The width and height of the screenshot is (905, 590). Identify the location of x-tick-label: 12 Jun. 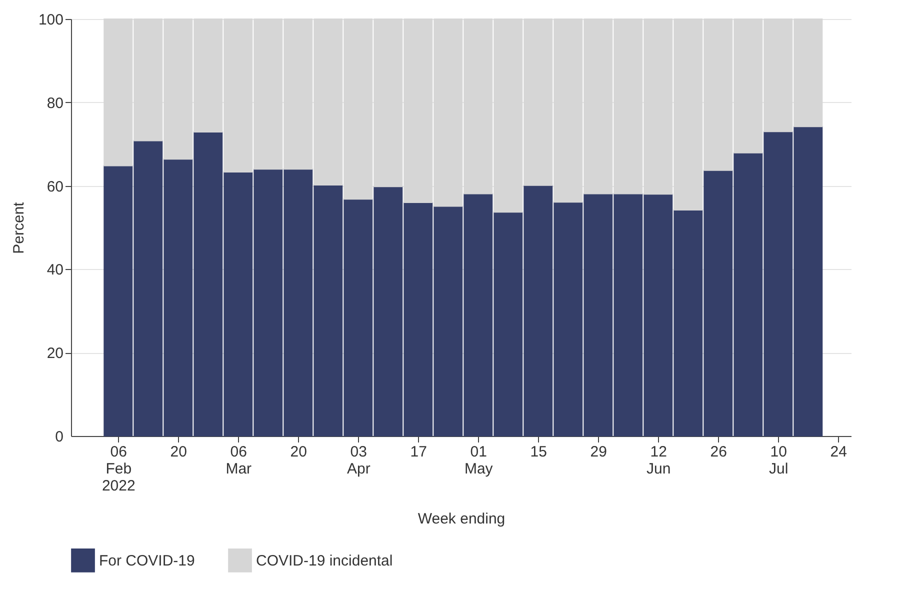
(658, 461).